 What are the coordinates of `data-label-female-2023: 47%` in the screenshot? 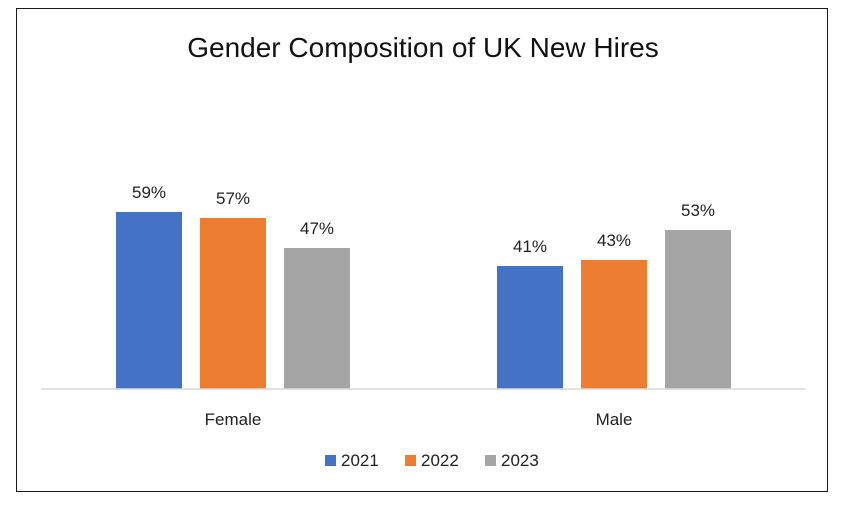 It's located at (317, 228).